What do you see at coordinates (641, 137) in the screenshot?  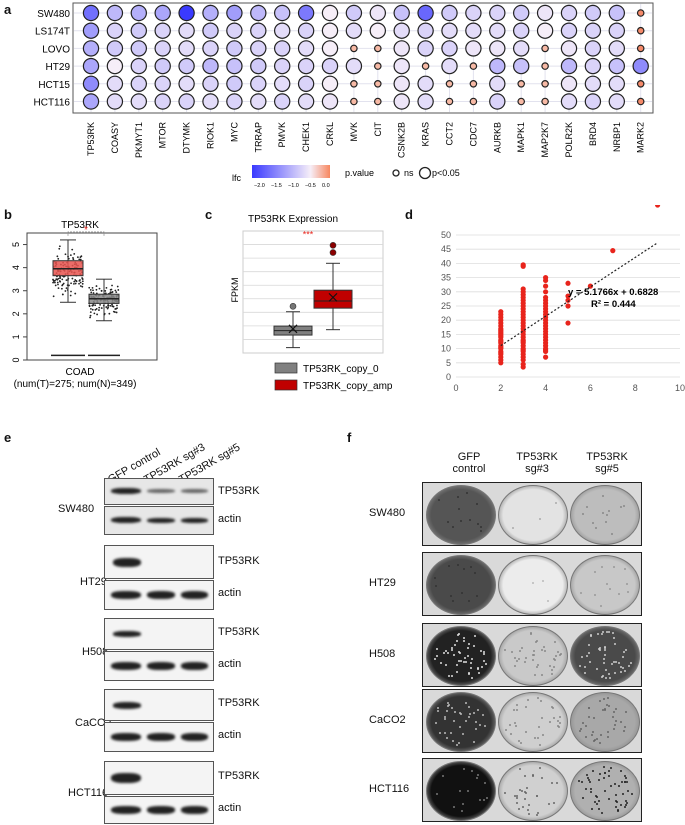 I see `column-label: MARK2` at bounding box center [641, 137].